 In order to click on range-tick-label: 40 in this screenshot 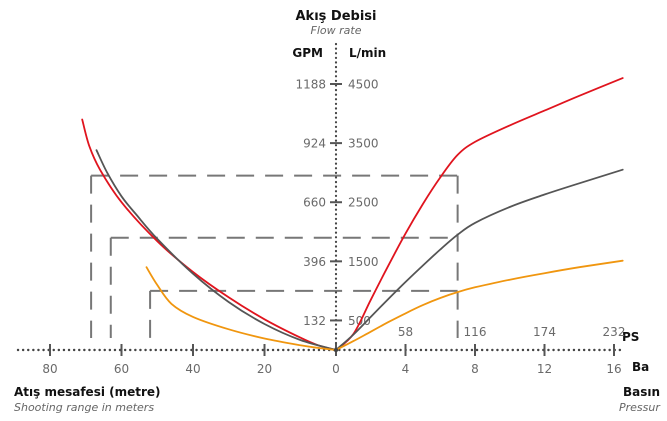, I will do `click(192, 369)`.